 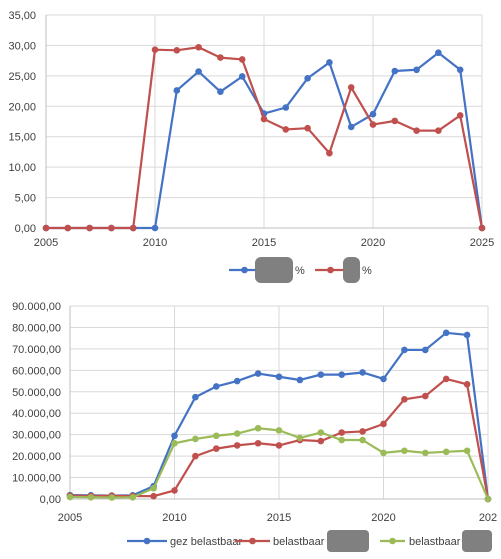 I want to click on y-tick-label: 35,00, so click(x=22, y=16).